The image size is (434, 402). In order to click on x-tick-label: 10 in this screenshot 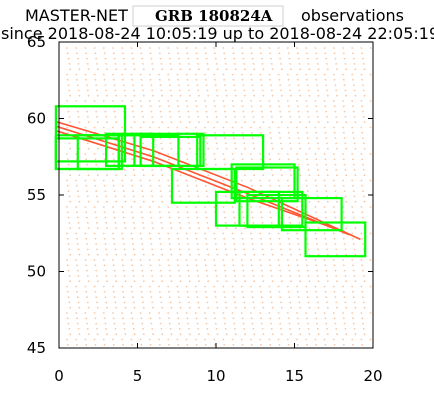, I will do `click(215, 376)`.